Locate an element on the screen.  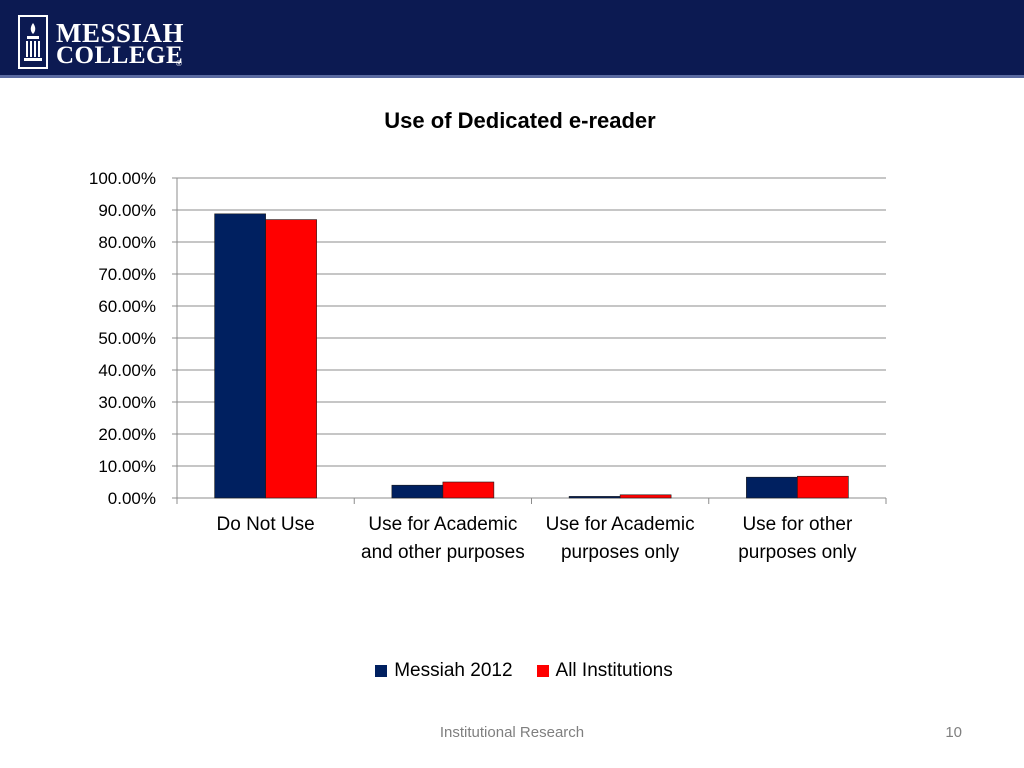
chart-legend: Messiah 2012 All Institutions is located at coordinates (512, 671).